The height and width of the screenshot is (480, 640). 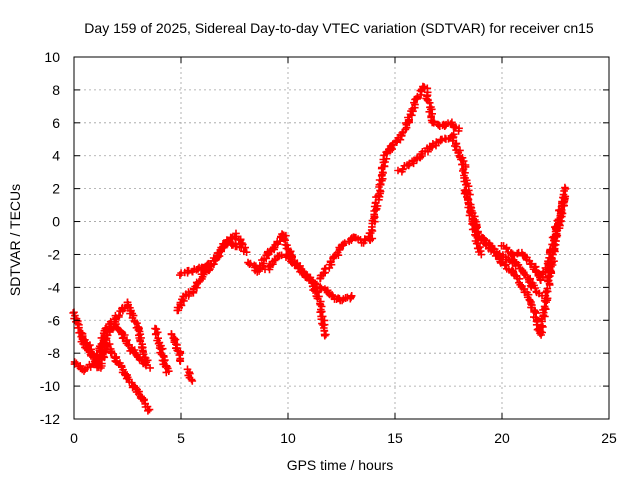 What do you see at coordinates (15, 240) in the screenshot?
I see `y-axis-label: SDTVAR / TECUs` at bounding box center [15, 240].